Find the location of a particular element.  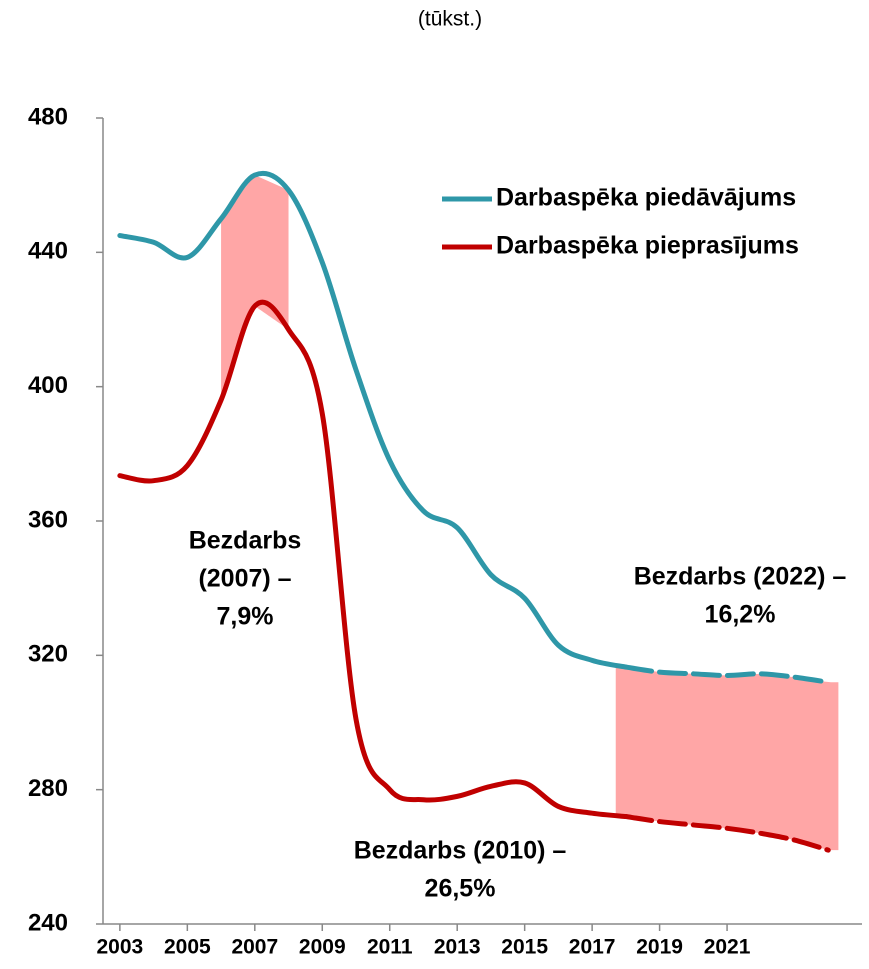

annotation: (2007) – is located at coordinates (244, 579).